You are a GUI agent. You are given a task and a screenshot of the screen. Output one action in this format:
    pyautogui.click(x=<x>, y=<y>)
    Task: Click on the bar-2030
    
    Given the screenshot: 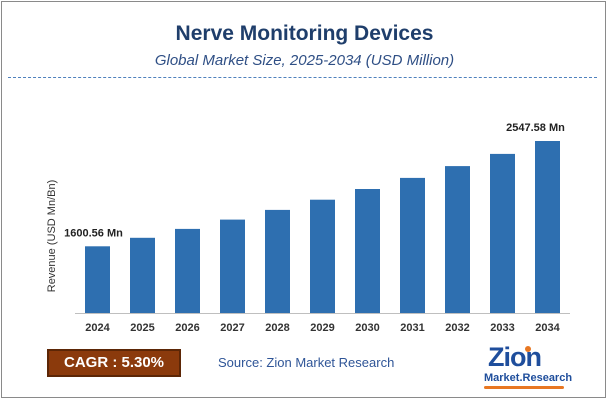 What is the action you would take?
    pyautogui.click(x=367, y=251)
    